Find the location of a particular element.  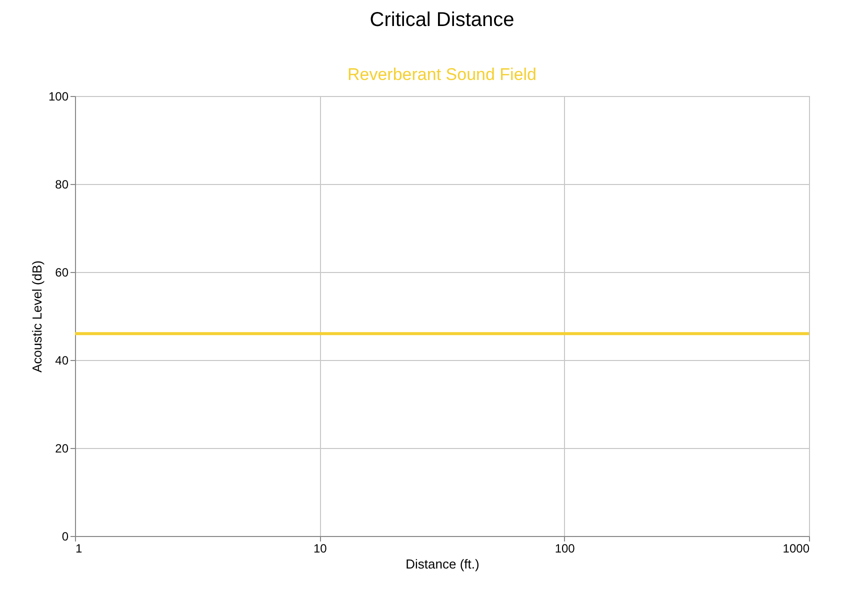

y-tick-label: 0 is located at coordinates (65, 537).